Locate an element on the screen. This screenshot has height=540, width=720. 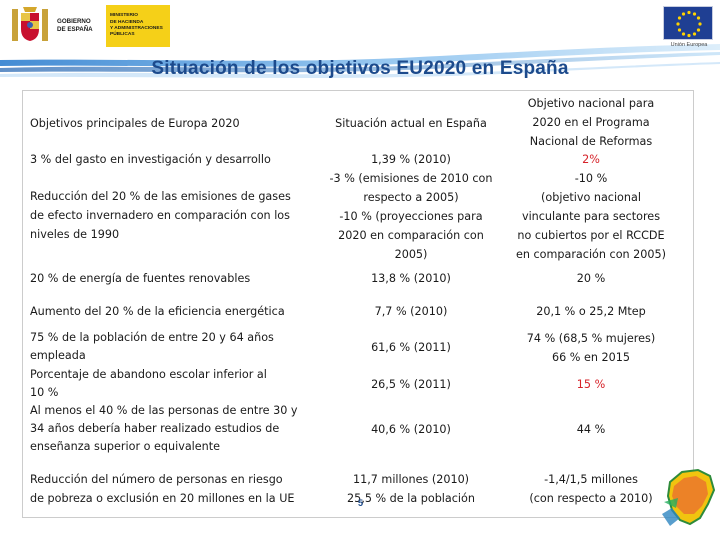
cell-line: respecto a 2005) is located at coordinates (411, 197).